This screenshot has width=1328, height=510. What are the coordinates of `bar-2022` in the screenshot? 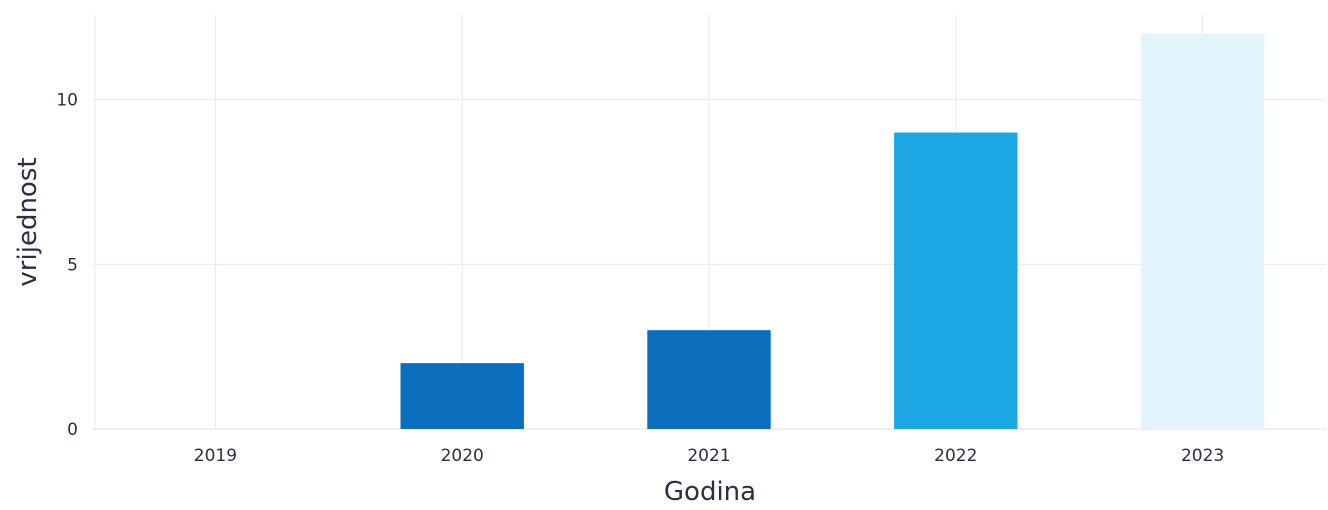 It's located at (956, 281).